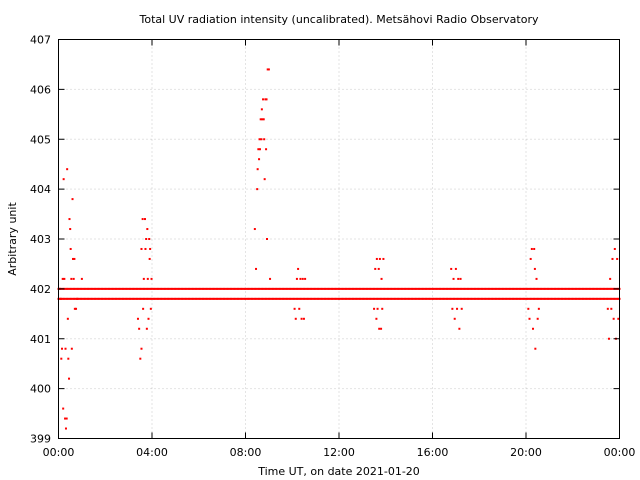 The width and height of the screenshot is (640, 480). What do you see at coordinates (40, 289) in the screenshot?
I see `y-tick-label: 402` at bounding box center [40, 289].